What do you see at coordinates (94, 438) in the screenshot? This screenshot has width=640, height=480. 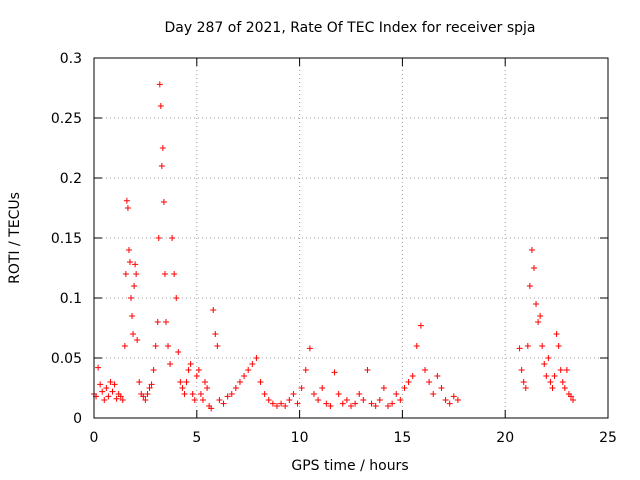 I see `x-tick-label: 0` at bounding box center [94, 438].